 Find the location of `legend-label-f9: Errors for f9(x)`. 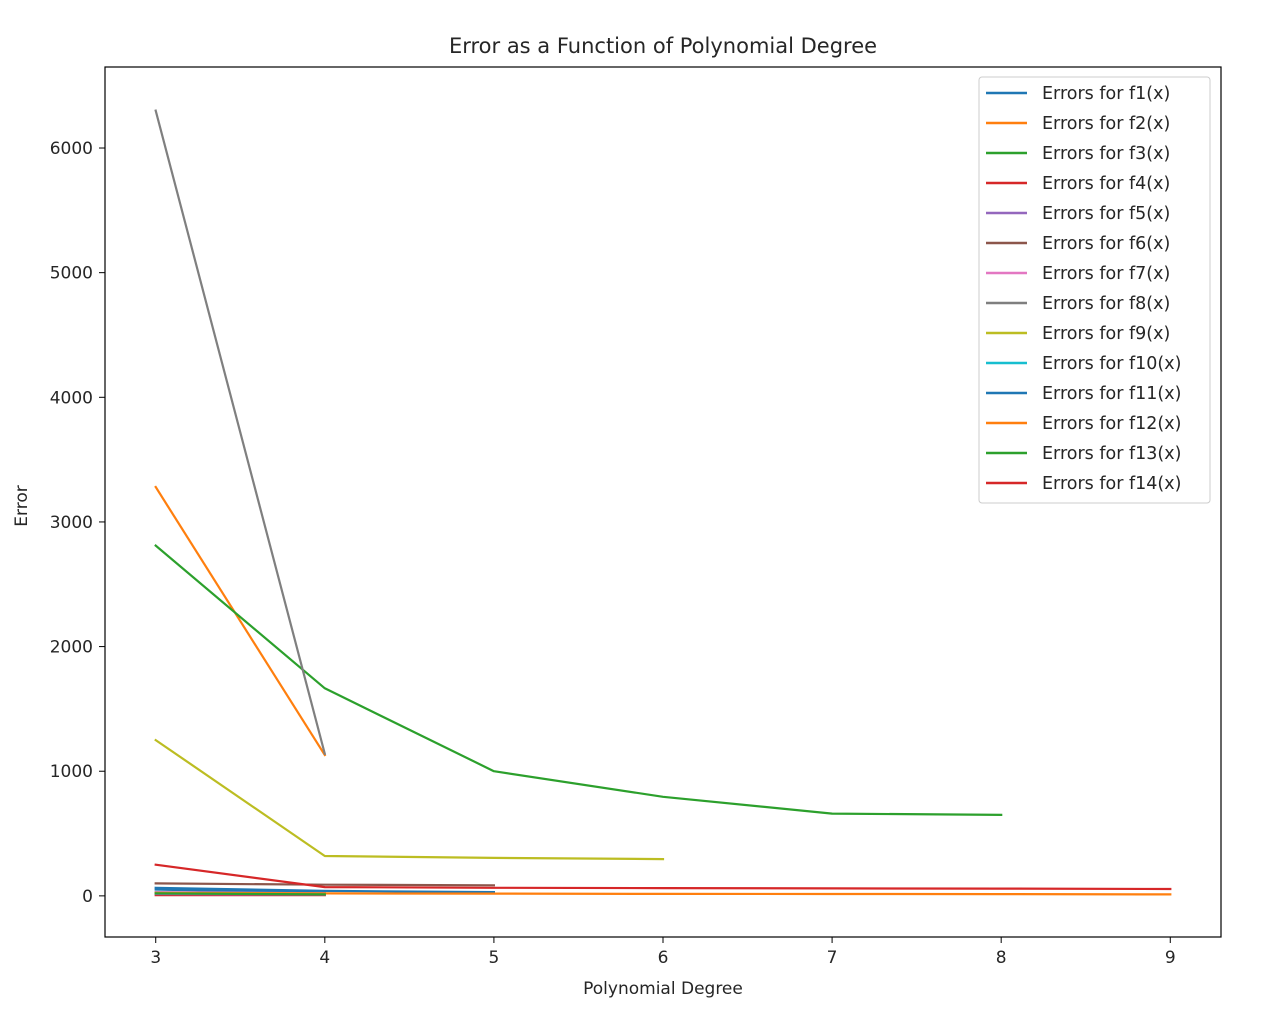

legend-label-f9: Errors for f9(x) is located at coordinates (1106, 334).